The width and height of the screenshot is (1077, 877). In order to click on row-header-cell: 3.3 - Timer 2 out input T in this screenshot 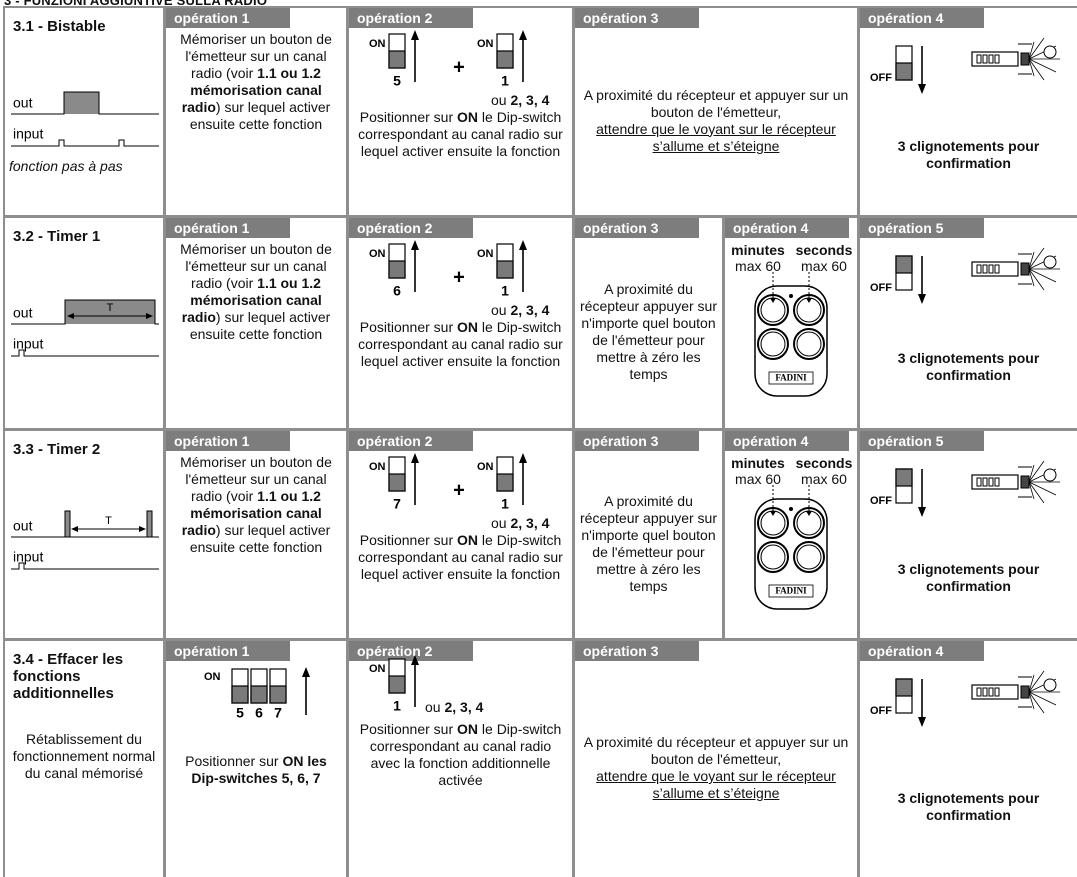, I will do `click(84, 534)`.